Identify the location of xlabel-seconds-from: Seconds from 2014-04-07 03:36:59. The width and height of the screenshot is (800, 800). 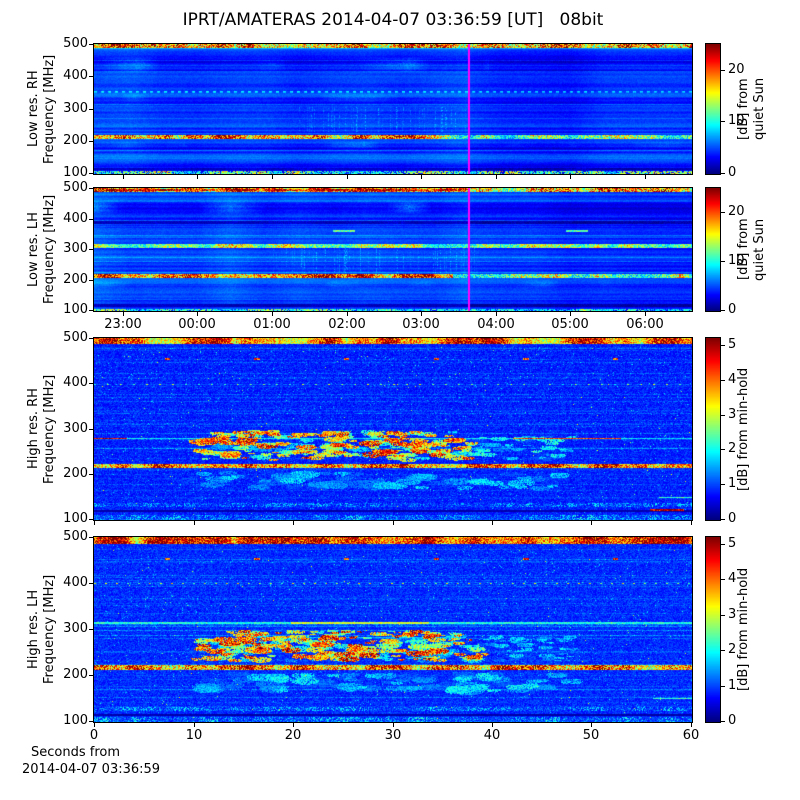
(91, 761).